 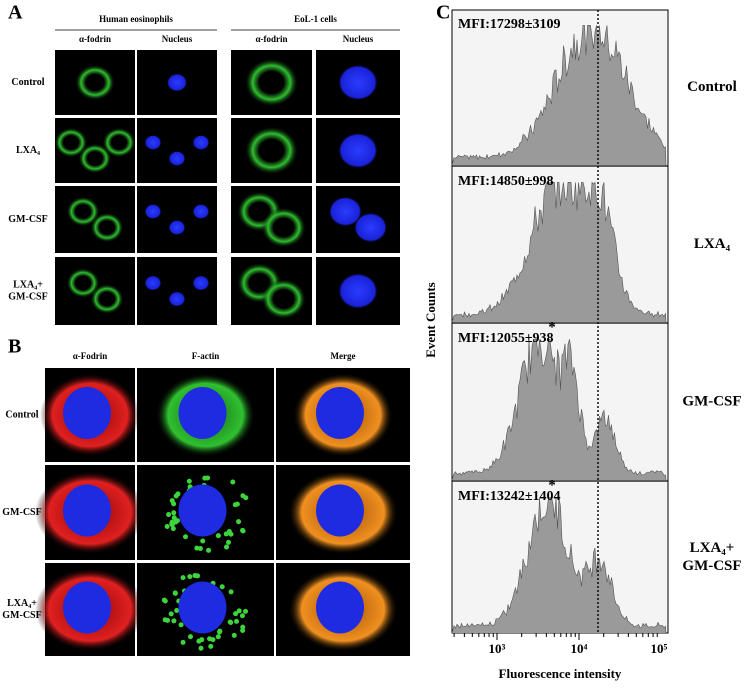 I want to click on condition-label: LXA₄+, so click(x=712, y=548).